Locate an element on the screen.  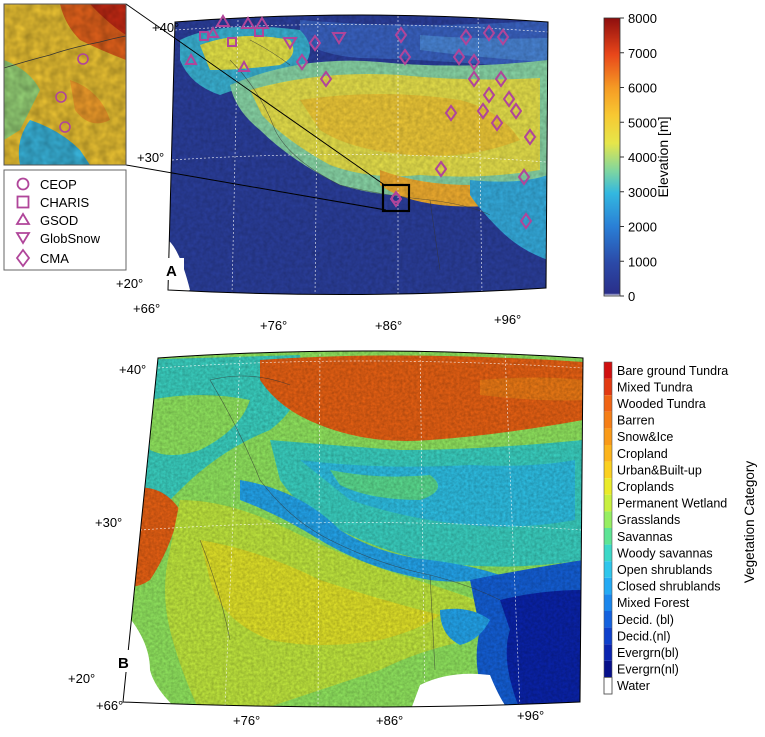
station-markers is located at coordinates (360, 122).